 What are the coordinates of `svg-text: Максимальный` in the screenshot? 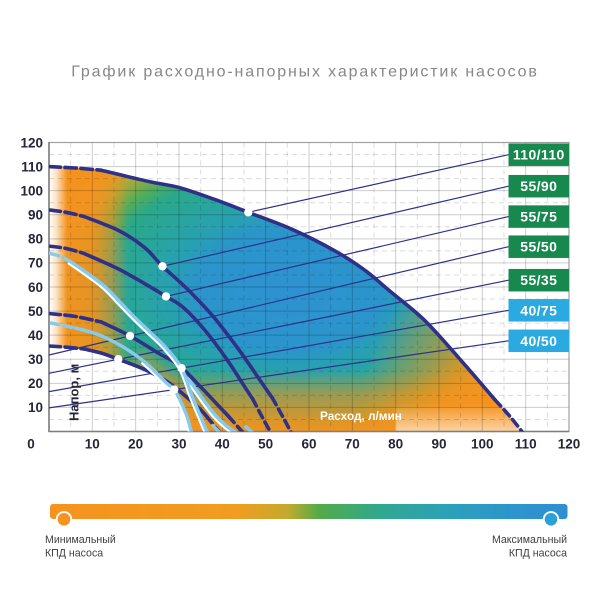 It's located at (529, 540).